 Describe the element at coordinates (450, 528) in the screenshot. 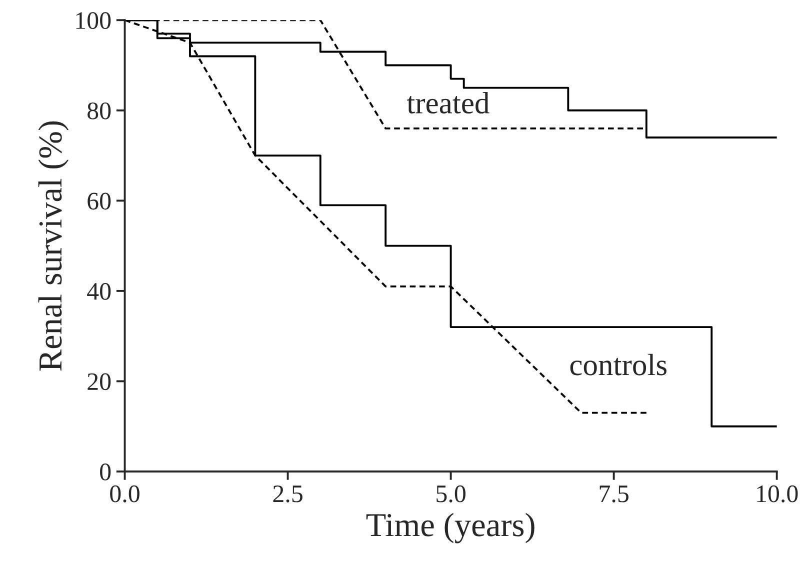

I see `x-axis-title: Time (years)` at that location.